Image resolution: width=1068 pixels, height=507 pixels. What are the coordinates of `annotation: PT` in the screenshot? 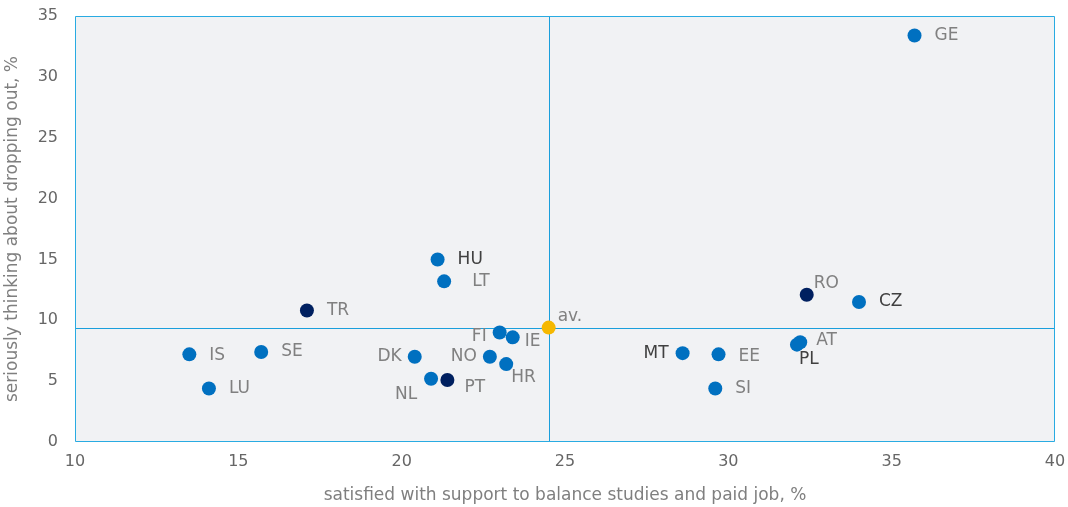 It's located at (475, 386).